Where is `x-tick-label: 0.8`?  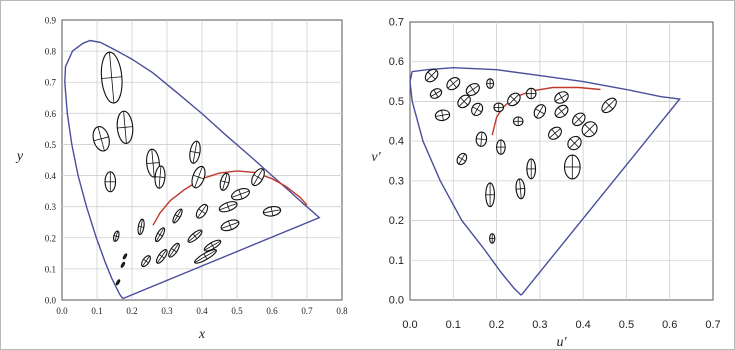
x-tick-label: 0.8 is located at coordinates (342, 311).